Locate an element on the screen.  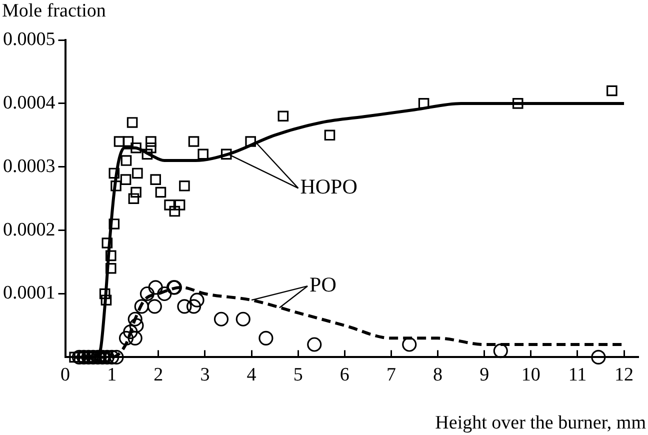
x-tick-label: 2 is located at coordinates (159, 375).